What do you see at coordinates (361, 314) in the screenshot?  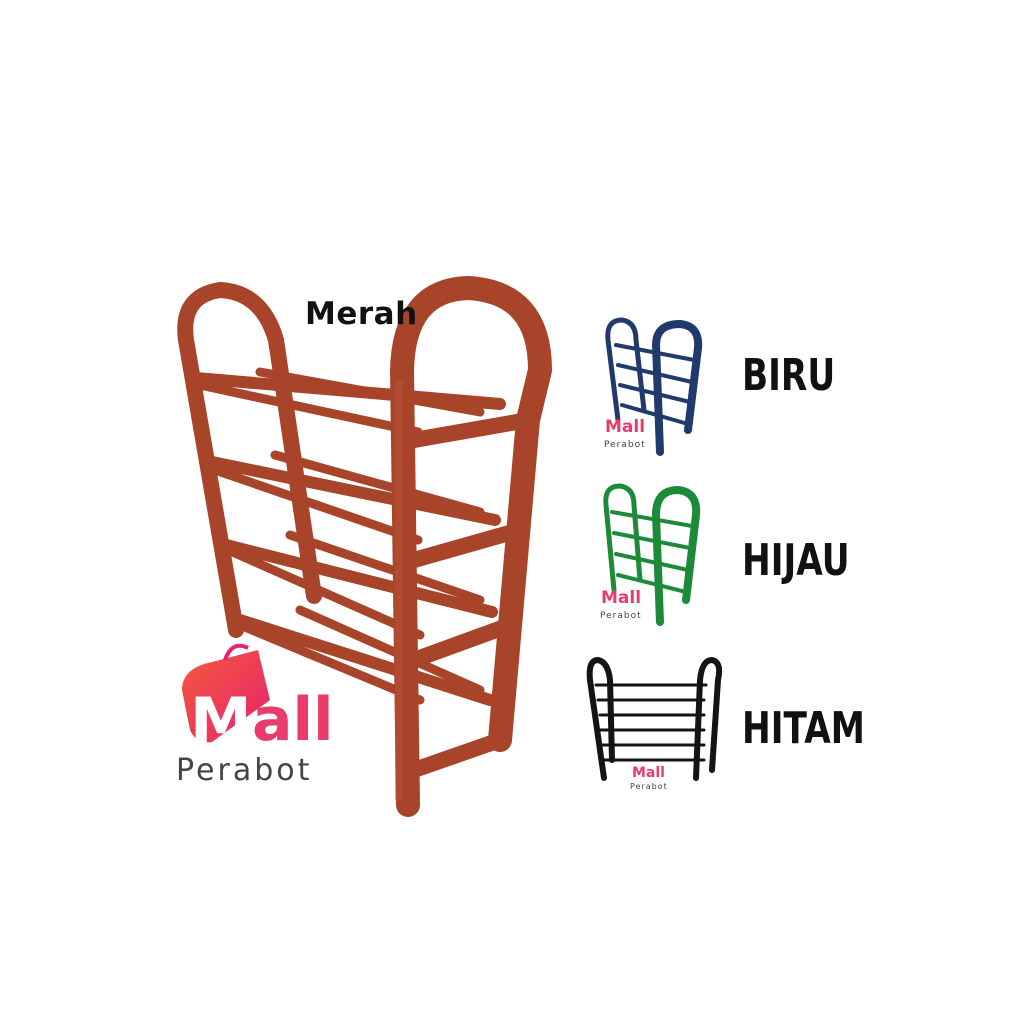 I see `main-color-label: Merah` at bounding box center [361, 314].